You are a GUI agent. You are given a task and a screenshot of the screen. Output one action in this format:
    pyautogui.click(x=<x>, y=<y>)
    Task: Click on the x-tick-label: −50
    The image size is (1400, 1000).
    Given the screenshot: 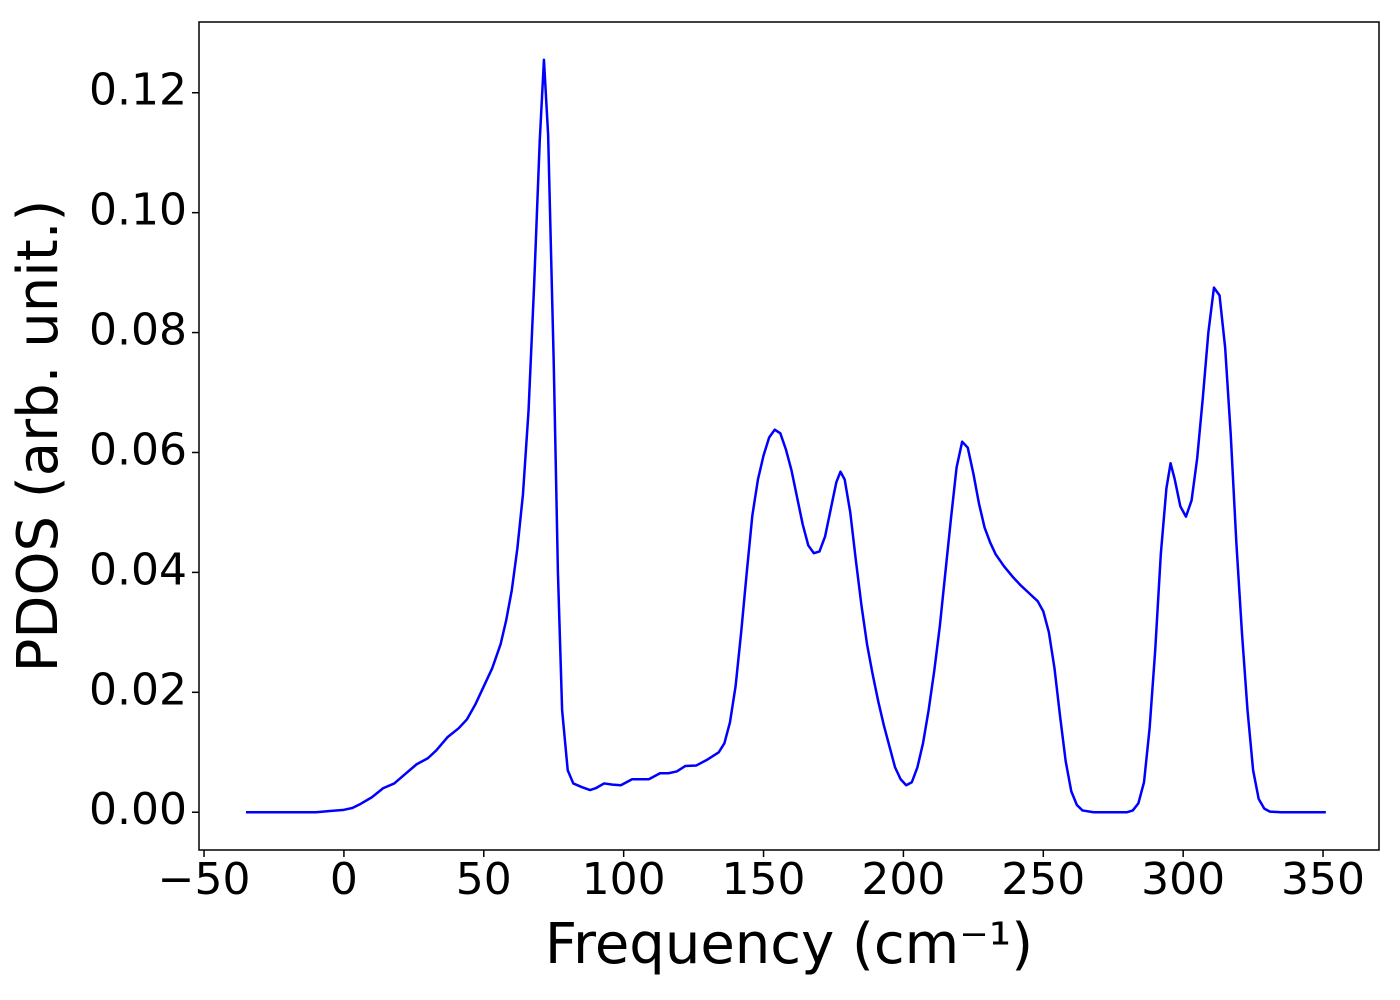 What is the action you would take?
    pyautogui.click(x=204, y=879)
    